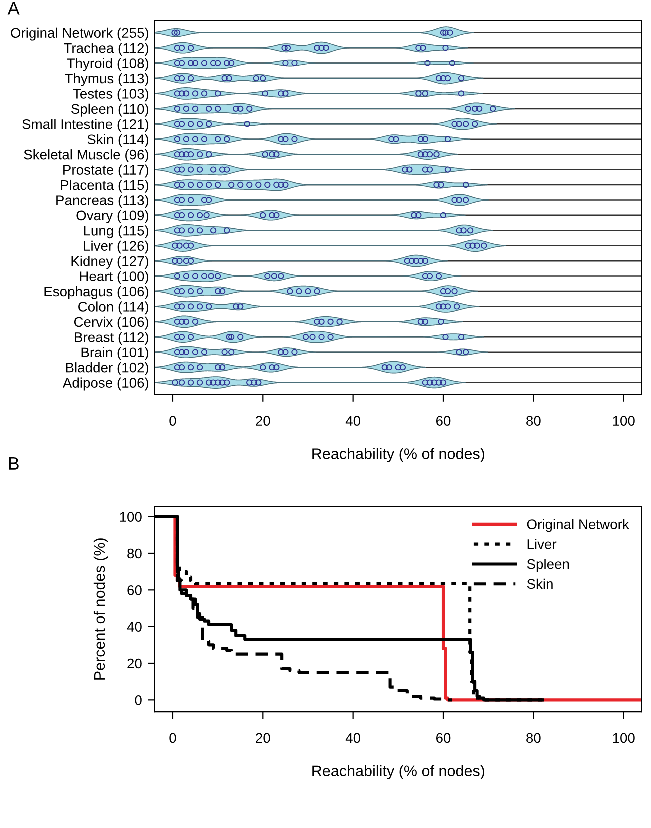  What do you see at coordinates (106, 49) in the screenshot?
I see `y-tick-label: Trachea (112)` at bounding box center [106, 49].